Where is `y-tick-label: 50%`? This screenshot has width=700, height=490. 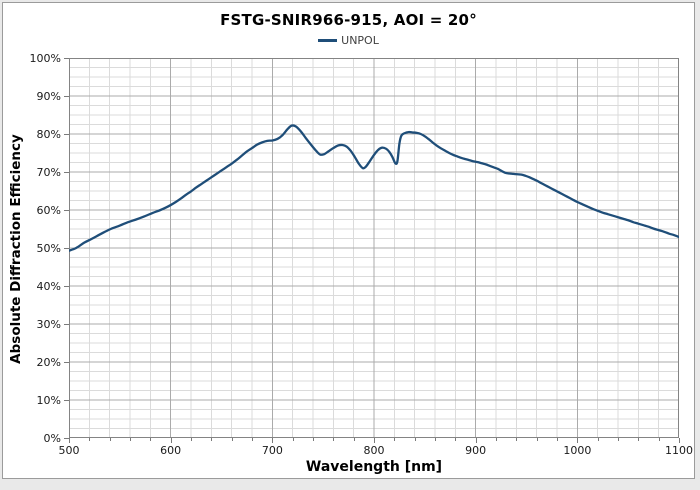
y-tick-label: 50% is located at coordinates (48, 248).